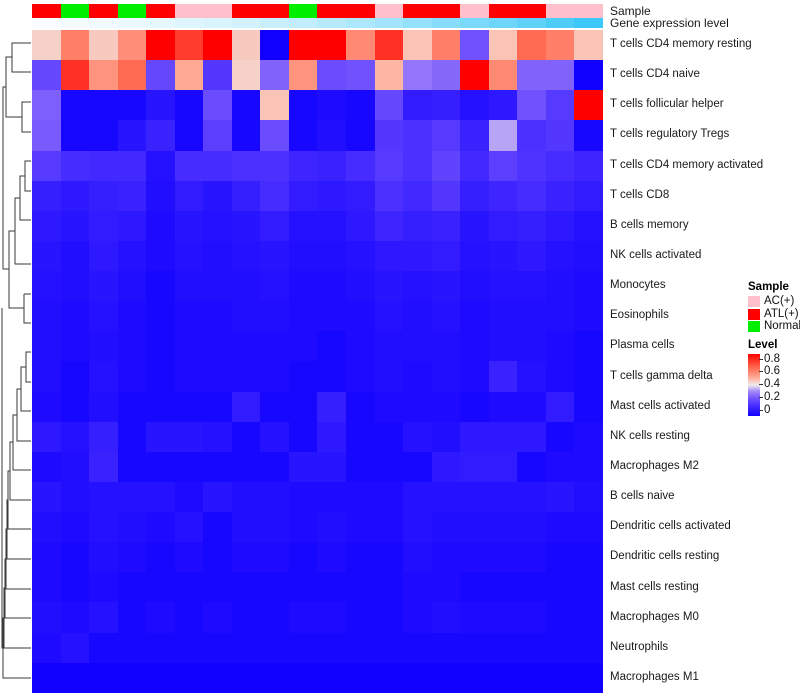 This screenshot has height=700, width=800. Describe the element at coordinates (754, 384) in the screenshot. I see `level-colorbar` at that location.